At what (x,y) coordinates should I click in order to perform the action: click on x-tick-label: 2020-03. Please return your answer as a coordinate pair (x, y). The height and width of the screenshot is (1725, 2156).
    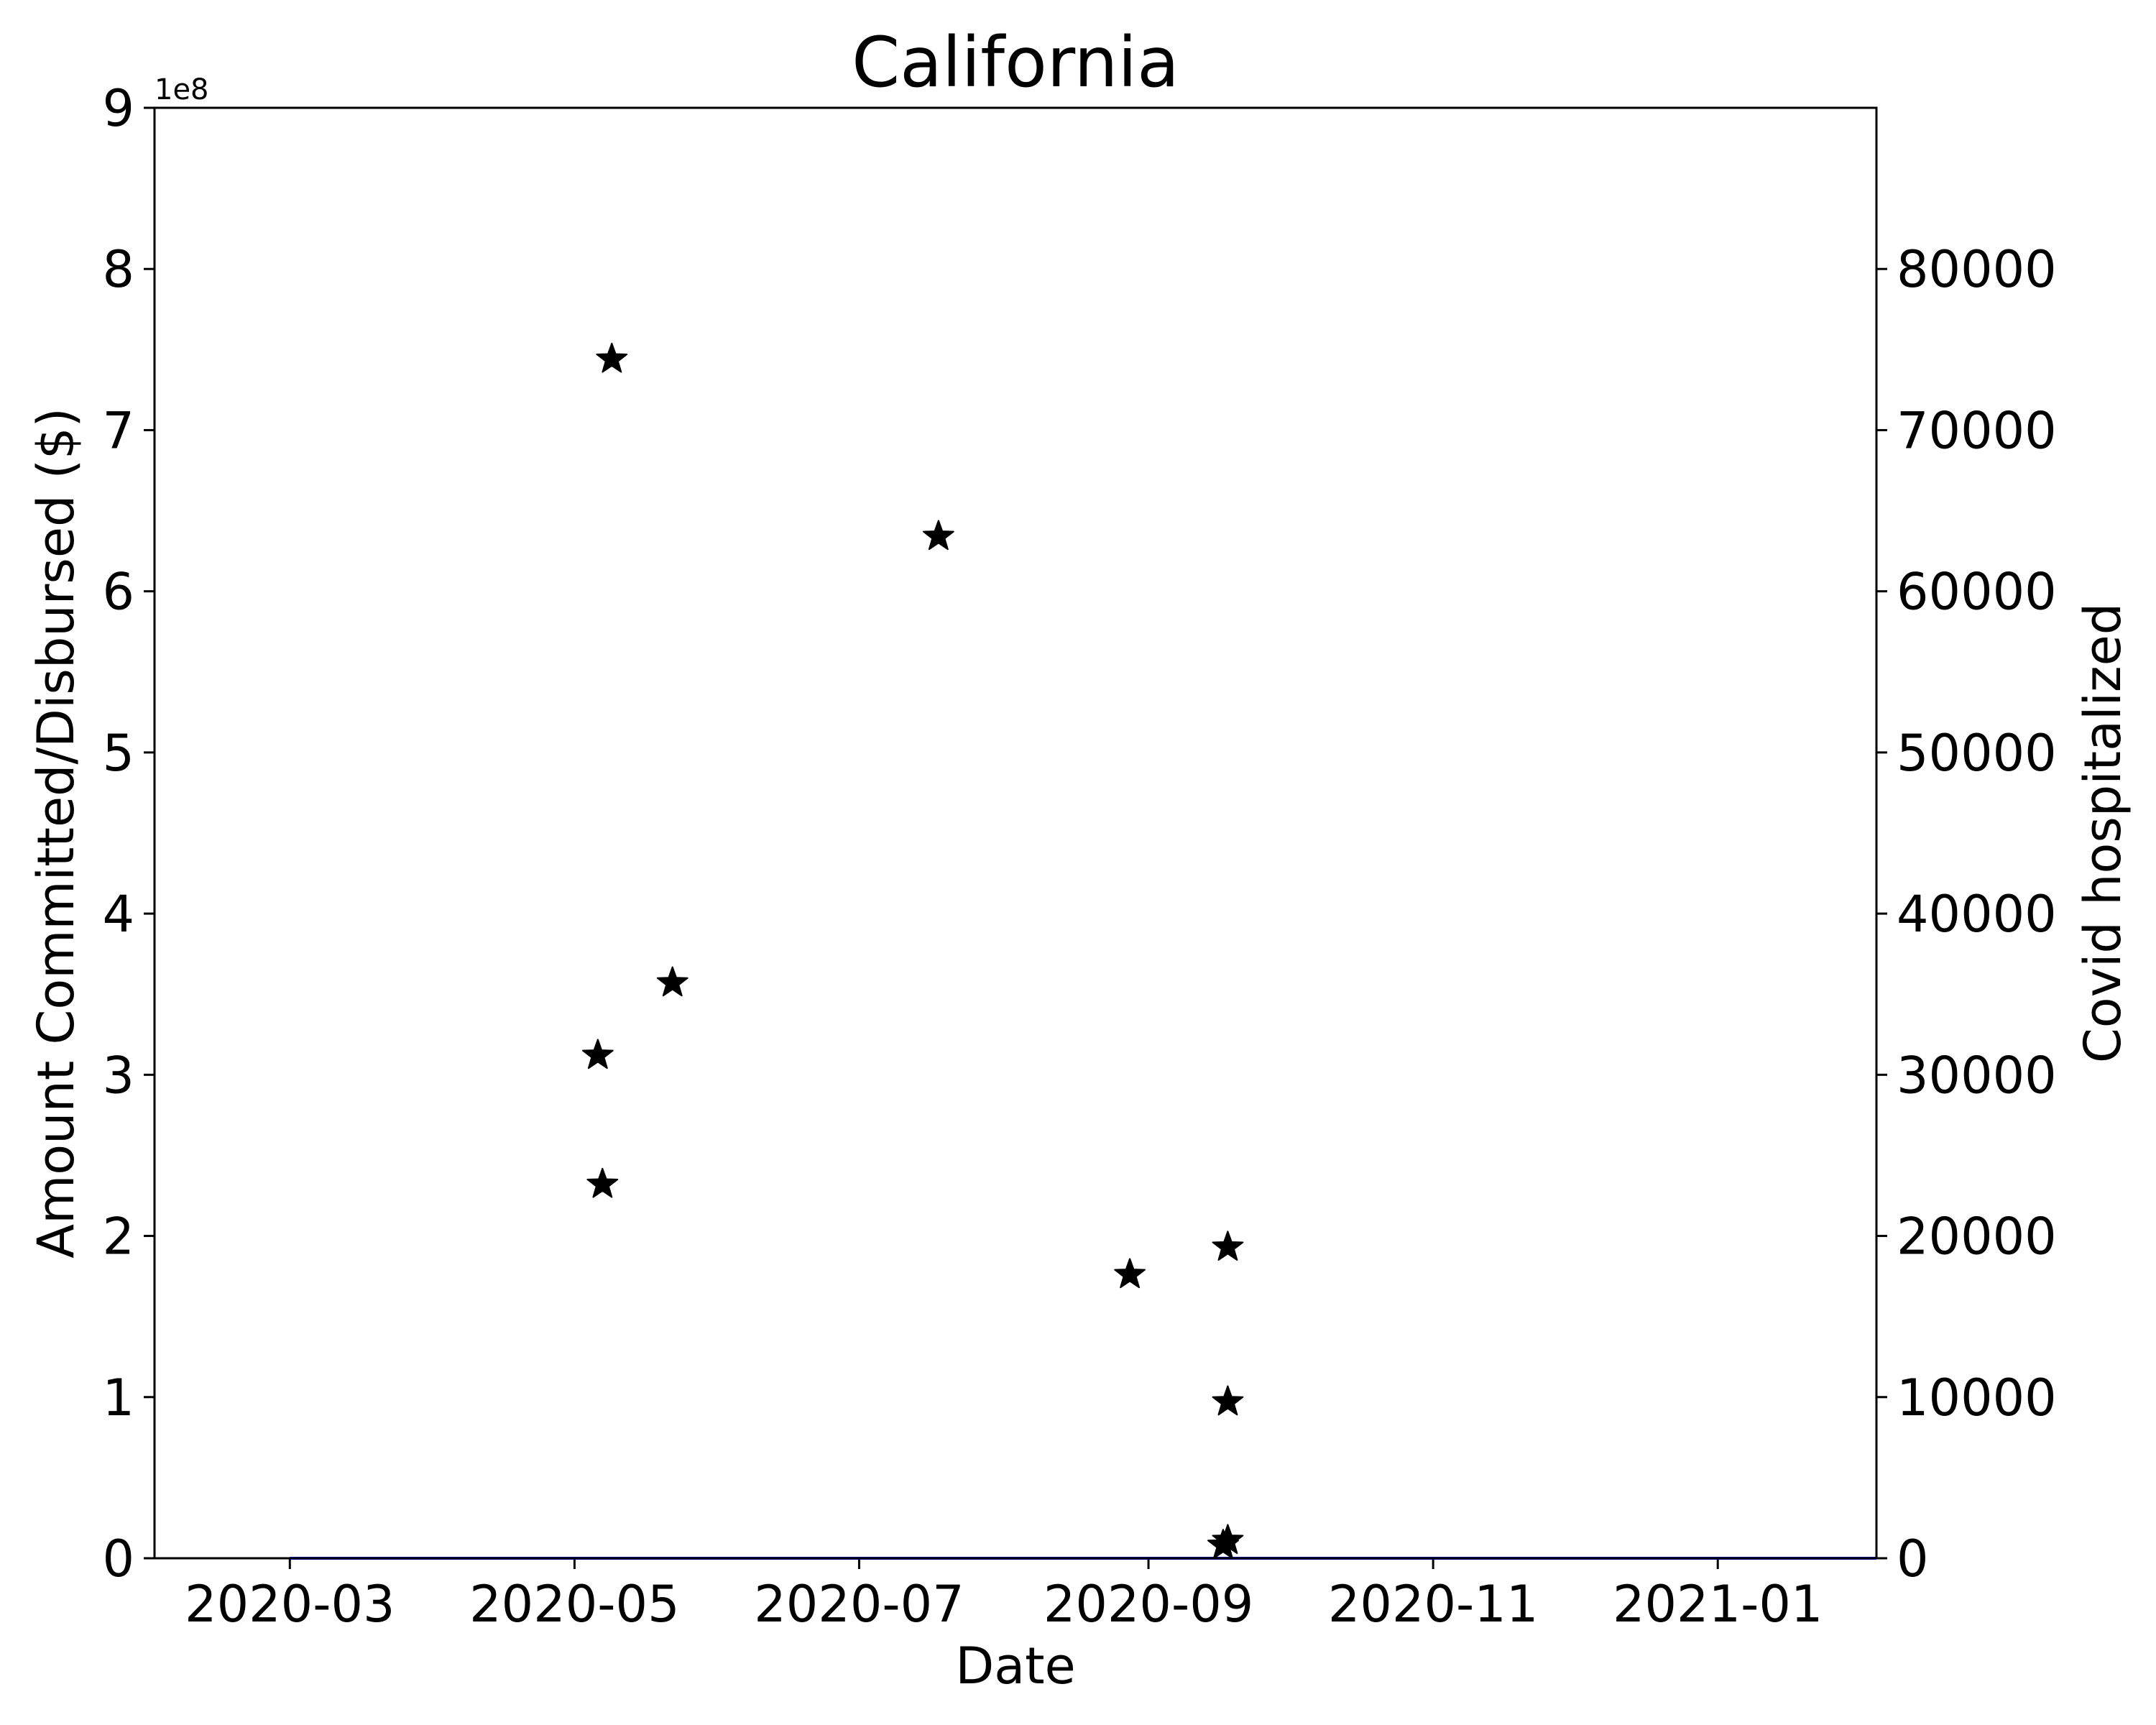
    Looking at the image, I should click on (290, 1604).